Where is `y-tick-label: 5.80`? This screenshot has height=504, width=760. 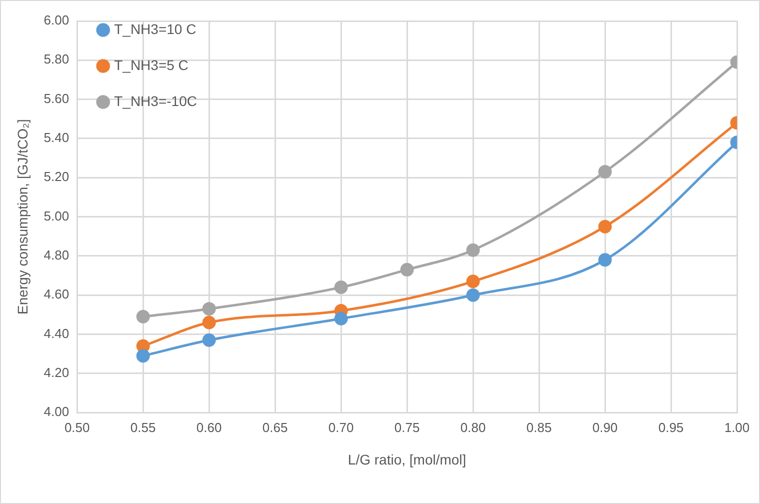 y-tick-label: 5.80 is located at coordinates (57, 59).